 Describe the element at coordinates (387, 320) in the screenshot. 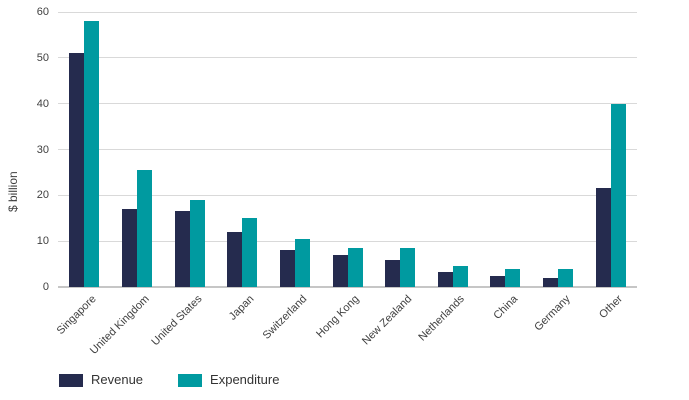

I see `x-label-new-zealand: New Zealand` at that location.